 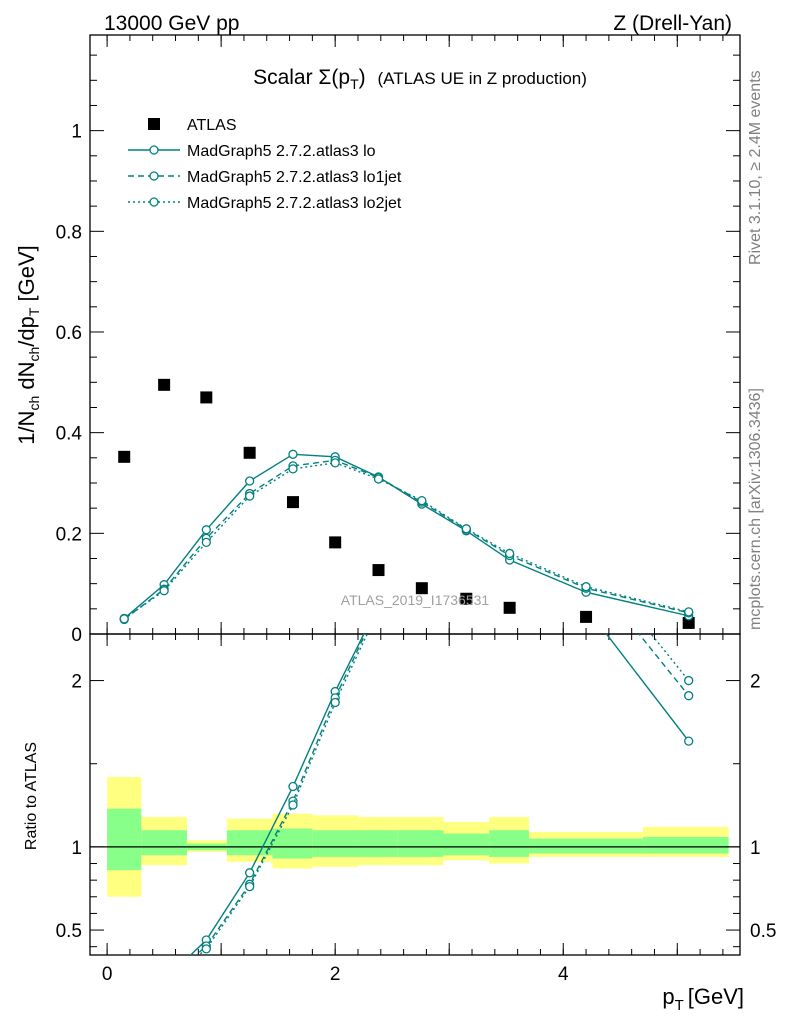 What do you see at coordinates (154, 124) in the screenshot?
I see `legend-marker-atlas` at bounding box center [154, 124].